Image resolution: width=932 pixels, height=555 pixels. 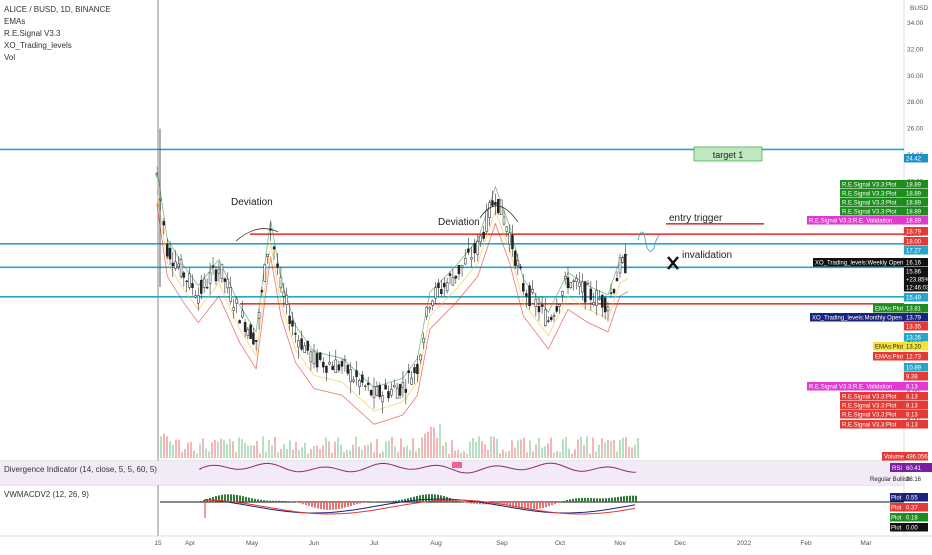 What do you see at coordinates (866, 543) in the screenshot?
I see `time-tick-label: Mar` at bounding box center [866, 543].